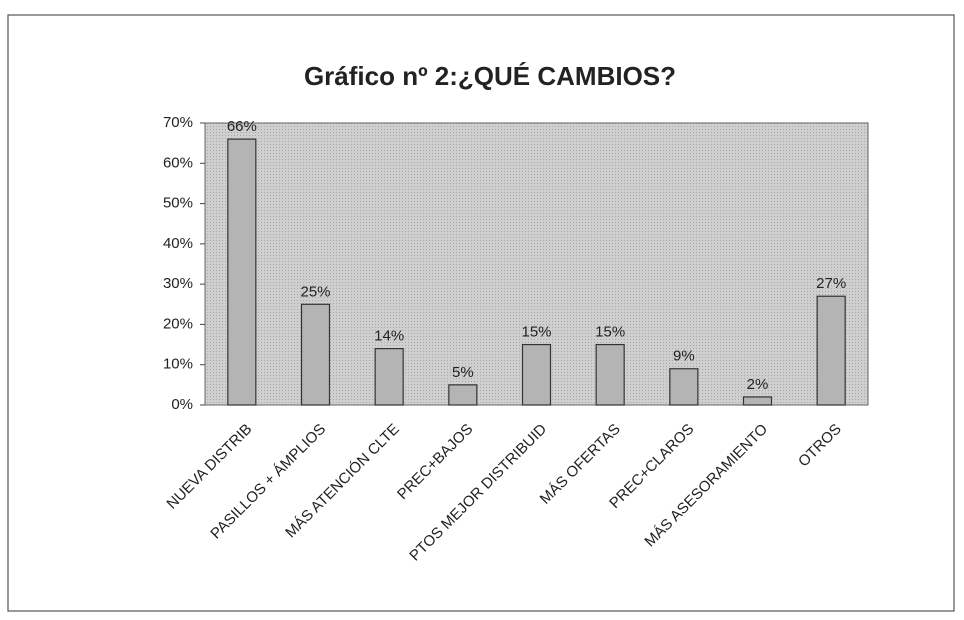  What do you see at coordinates (242, 126) in the screenshot?
I see `value-label: 66%` at bounding box center [242, 126].